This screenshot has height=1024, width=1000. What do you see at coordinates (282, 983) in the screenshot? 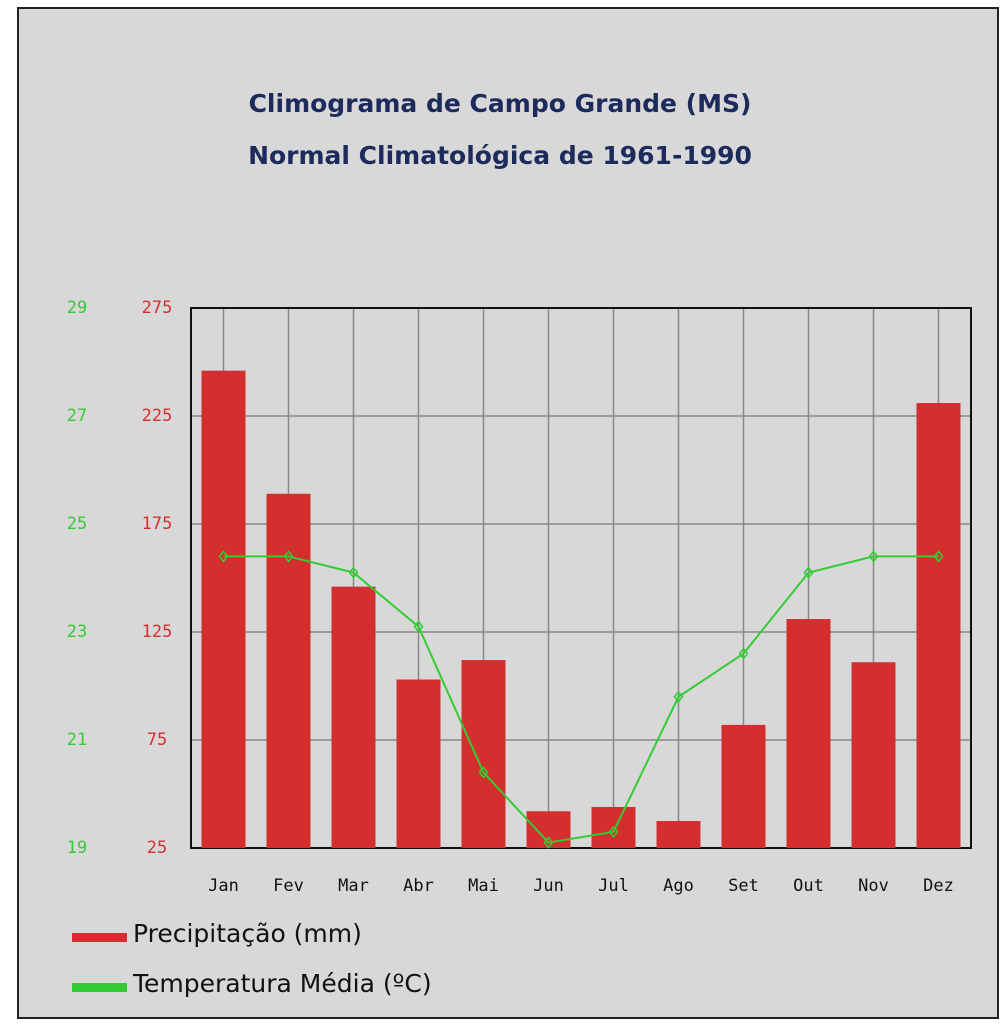
I see `legend-label: Temperatura Média (ºC)` at bounding box center [282, 983].